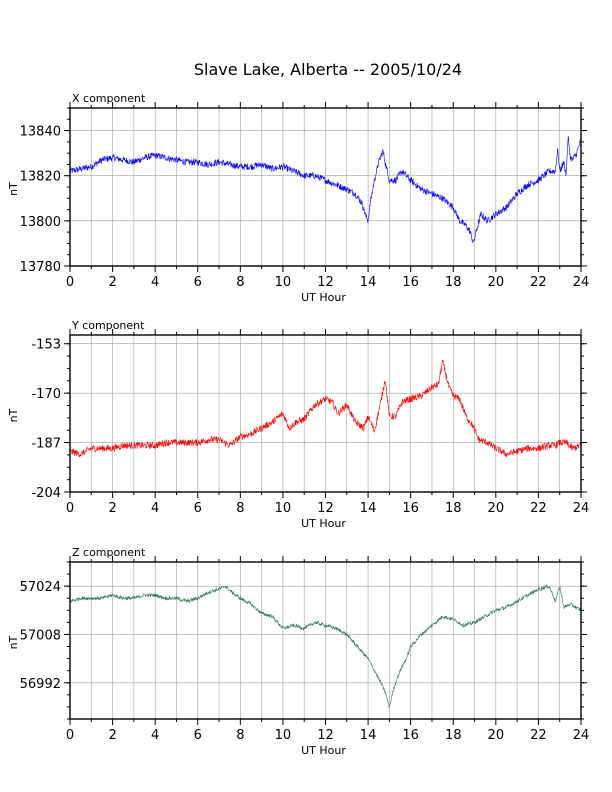 This screenshot has width=612, height=792. I want to click on chart-title: Slave Lake, Alberta -- 2005/10/24, so click(328, 69).